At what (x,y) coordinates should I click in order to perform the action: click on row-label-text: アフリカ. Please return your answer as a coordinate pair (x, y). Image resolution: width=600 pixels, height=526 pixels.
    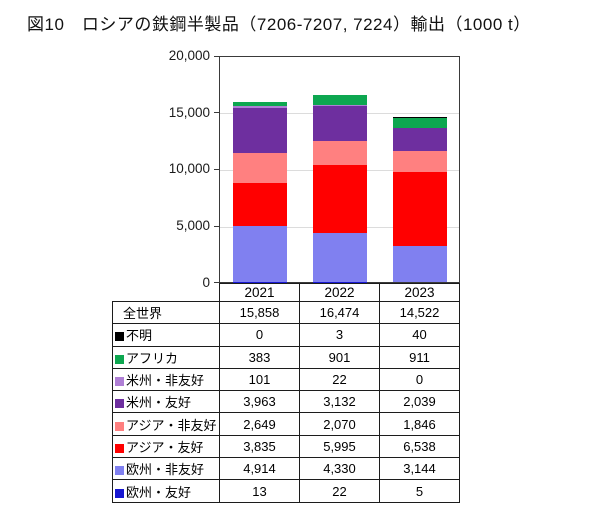
    Looking at the image, I should click on (152, 358).